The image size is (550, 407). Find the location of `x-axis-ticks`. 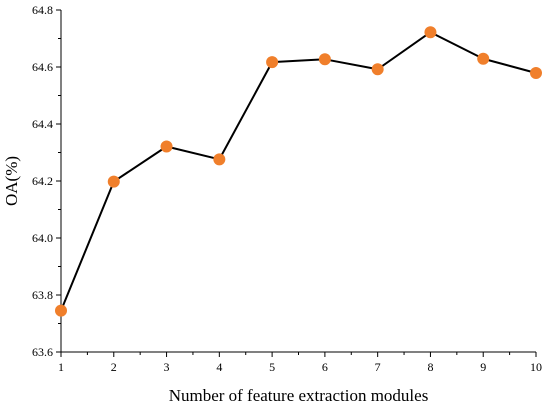

x-axis-ticks is located at coordinates (298, 354).